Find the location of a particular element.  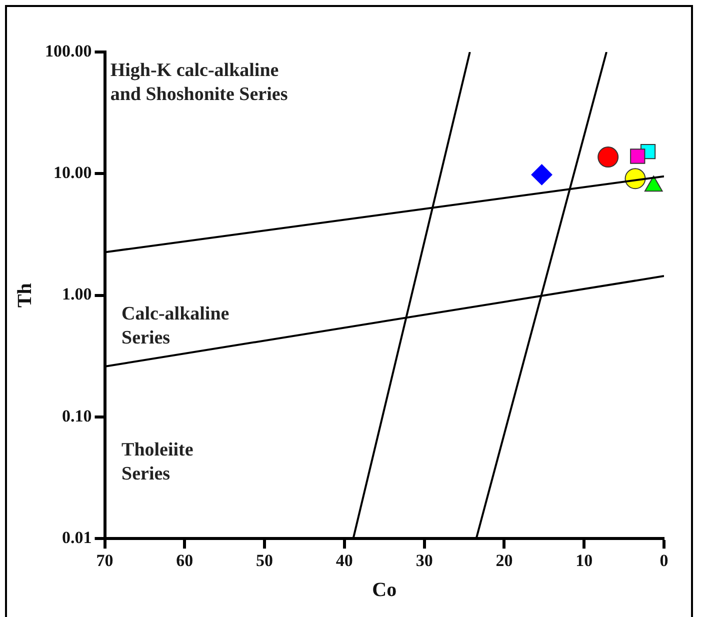

y-tick-label: 0.01 is located at coordinates (77, 537).